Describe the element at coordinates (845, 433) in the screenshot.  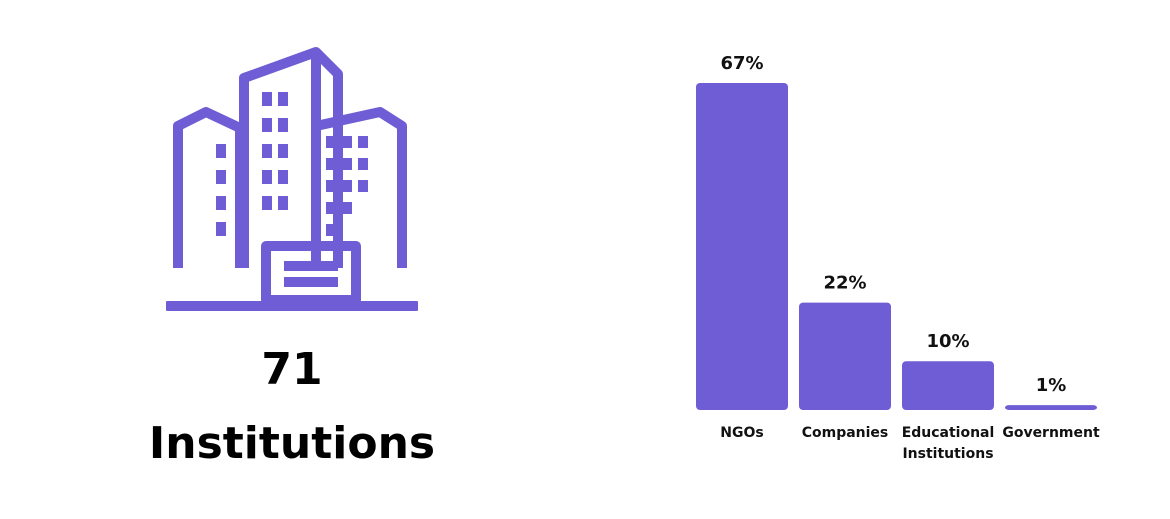
I see `category-label: Companies` at that location.